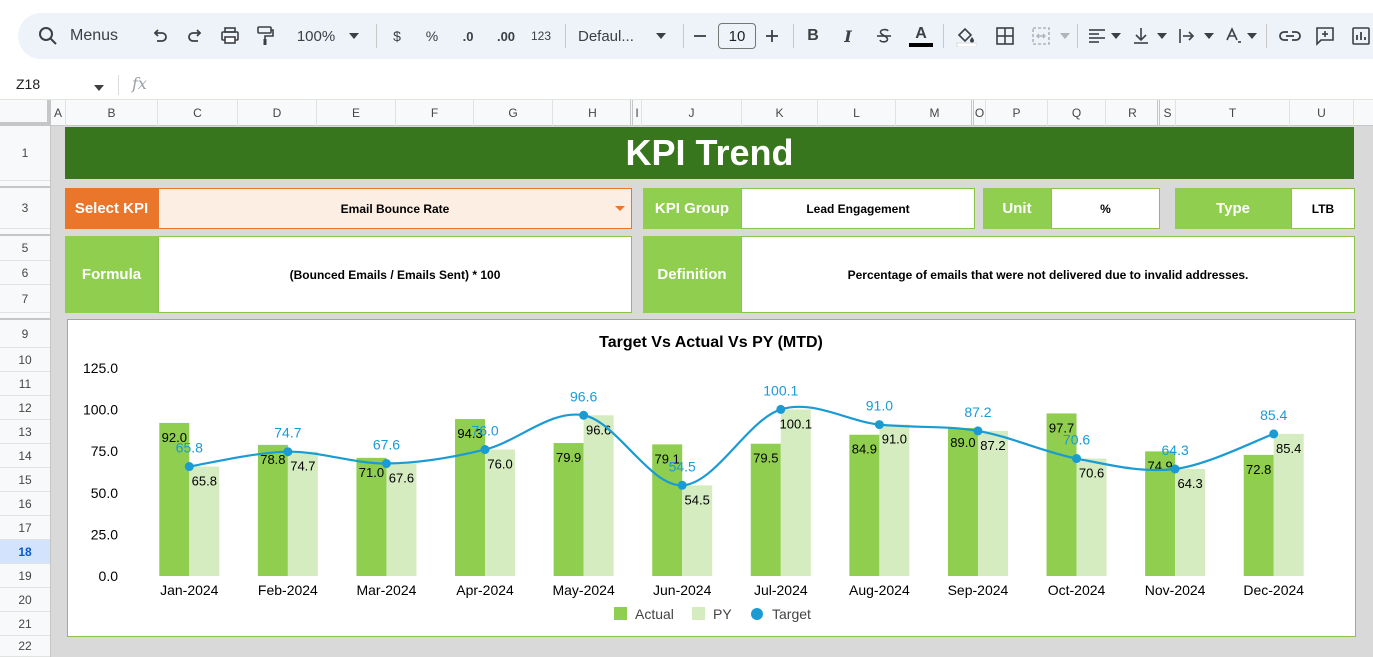 The image size is (1373, 657). I want to click on text-wrap-icon, so click(1187, 36).